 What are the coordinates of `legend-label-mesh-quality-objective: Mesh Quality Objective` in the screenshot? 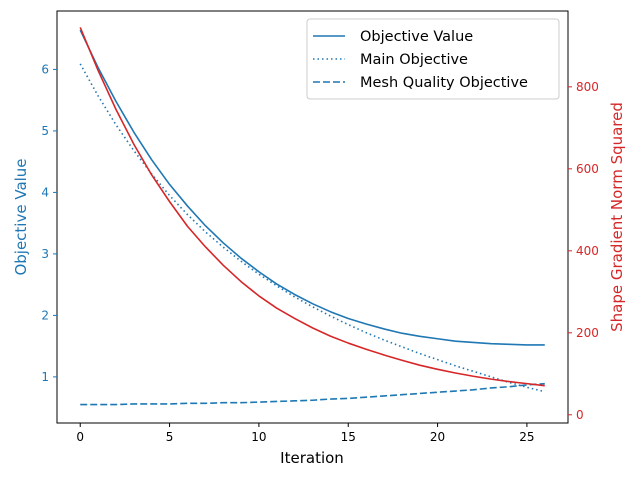 It's located at (444, 83).